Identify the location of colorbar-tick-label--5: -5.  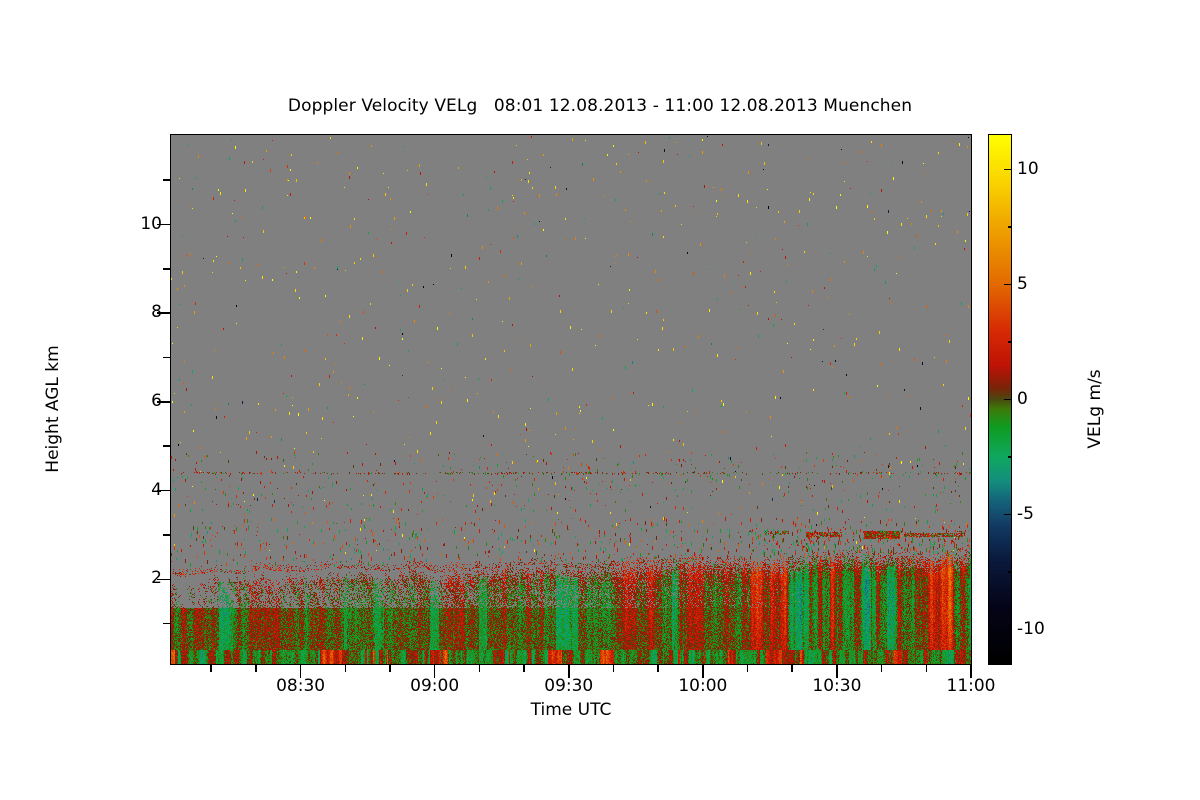
(1025, 513).